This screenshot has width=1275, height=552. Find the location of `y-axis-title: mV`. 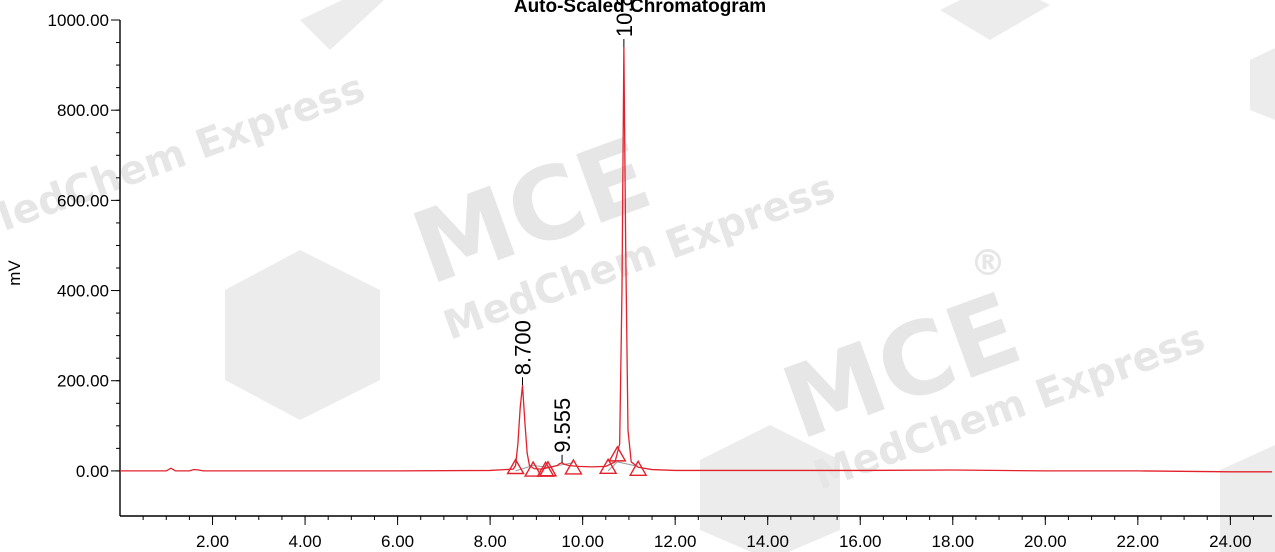

y-axis-title: mV is located at coordinates (14, 273).